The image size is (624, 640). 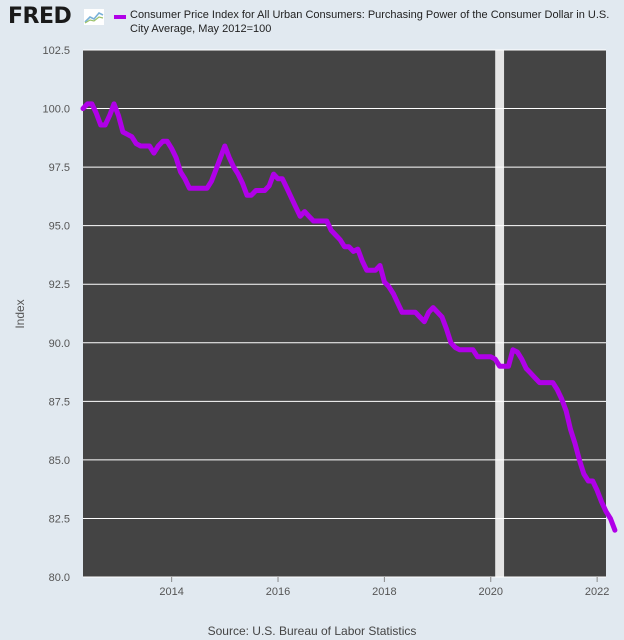 What do you see at coordinates (59, 578) in the screenshot?
I see `y-tick-label: 80.0` at bounding box center [59, 578].